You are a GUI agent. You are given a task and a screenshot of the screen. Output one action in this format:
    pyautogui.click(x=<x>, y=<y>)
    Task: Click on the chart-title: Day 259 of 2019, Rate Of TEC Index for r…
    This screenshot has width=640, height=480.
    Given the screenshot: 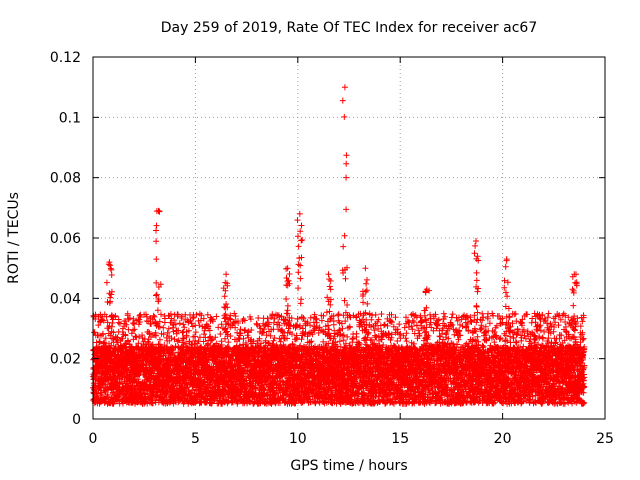 What is the action you would take?
    pyautogui.click(x=349, y=28)
    